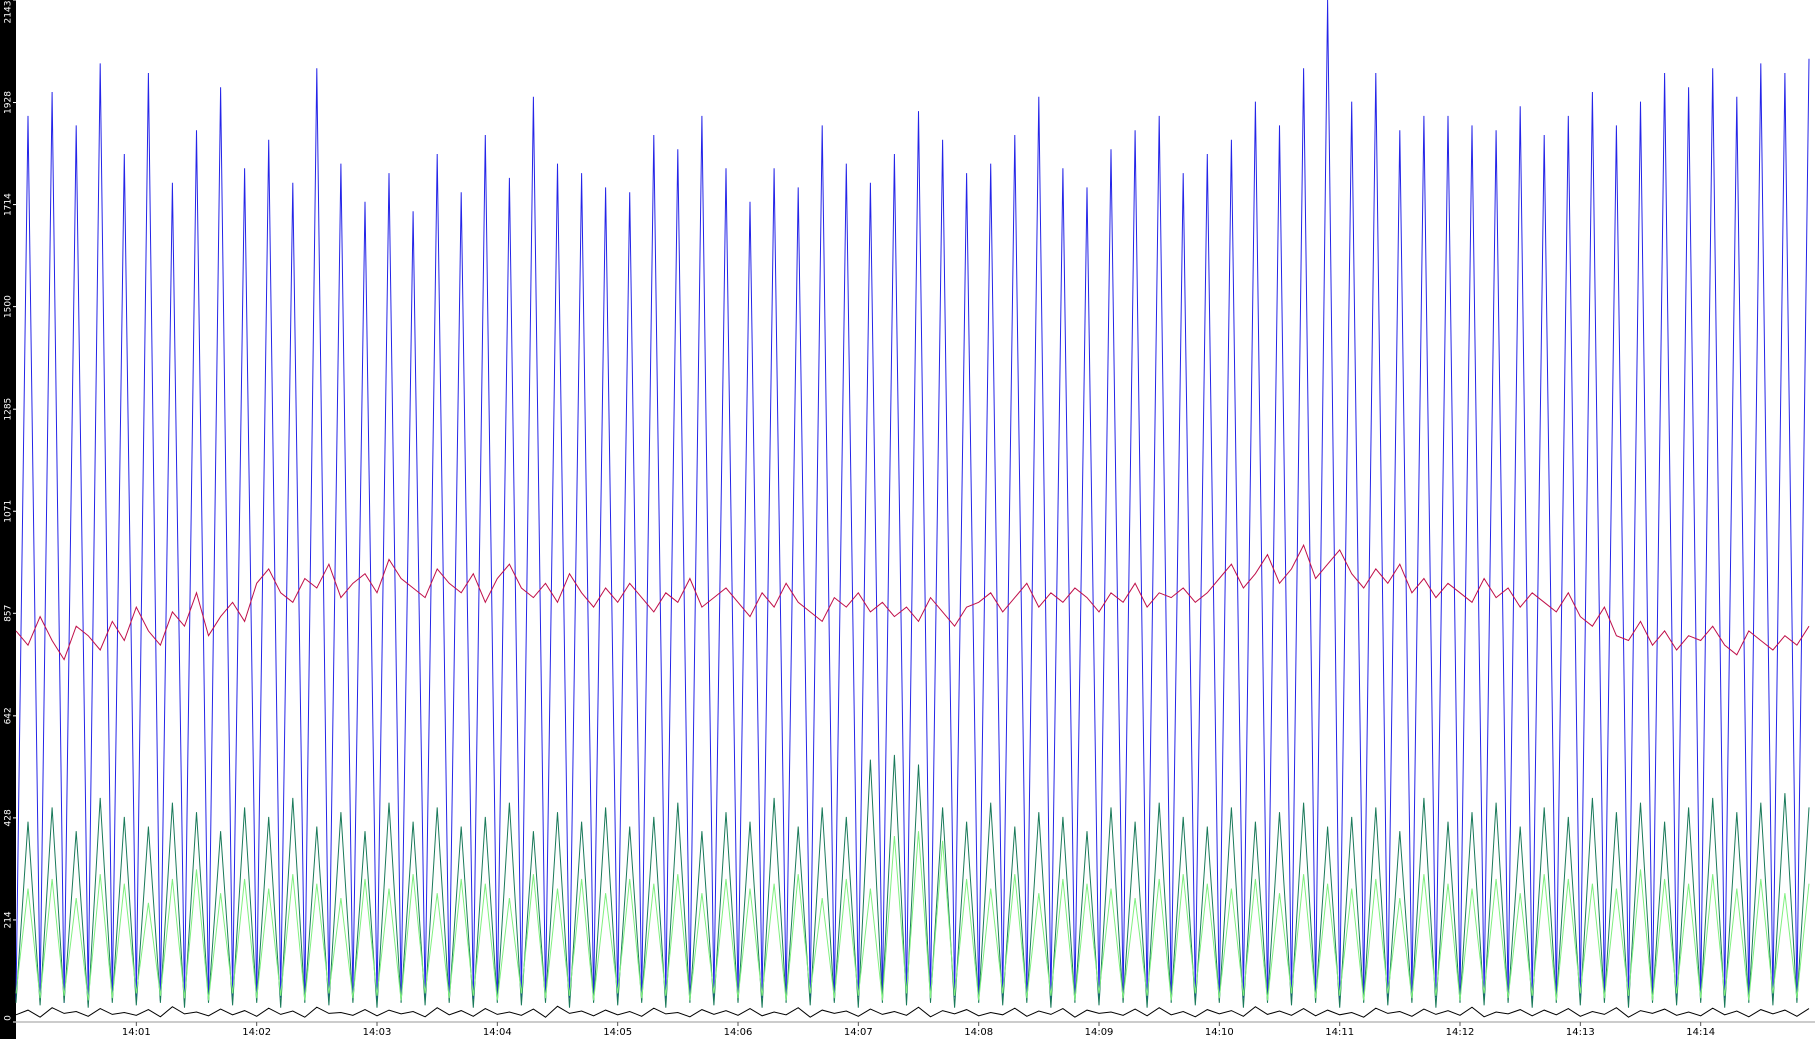 Image resolution: width=1815 pixels, height=1039 pixels. Describe the element at coordinates (1099, 1032) in the screenshot. I see `x-tick-label: 14:09` at that location.